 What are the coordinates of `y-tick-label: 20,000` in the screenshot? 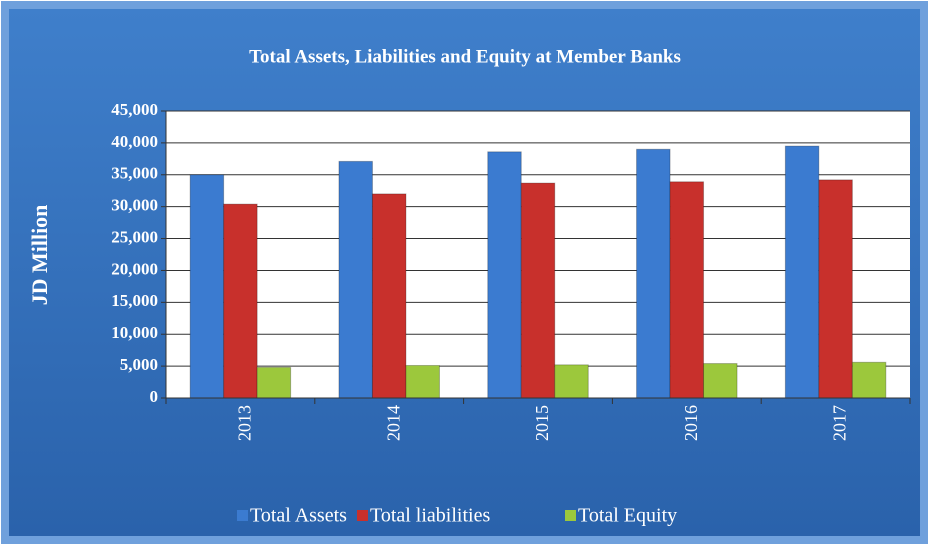 It's located at (134, 268).